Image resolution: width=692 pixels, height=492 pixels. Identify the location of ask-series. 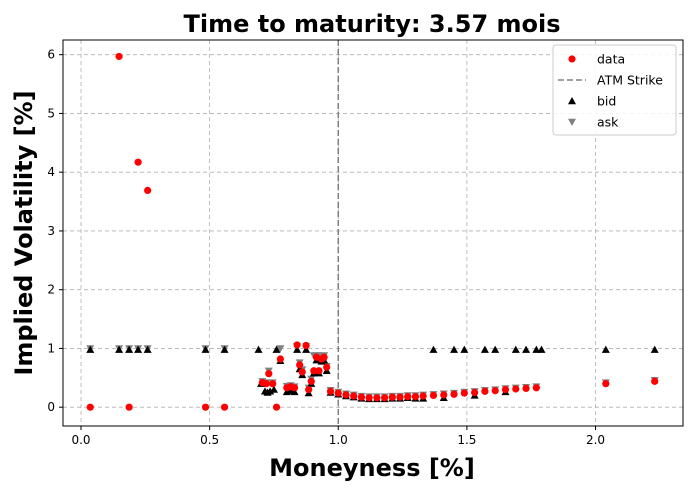
(372, 371).